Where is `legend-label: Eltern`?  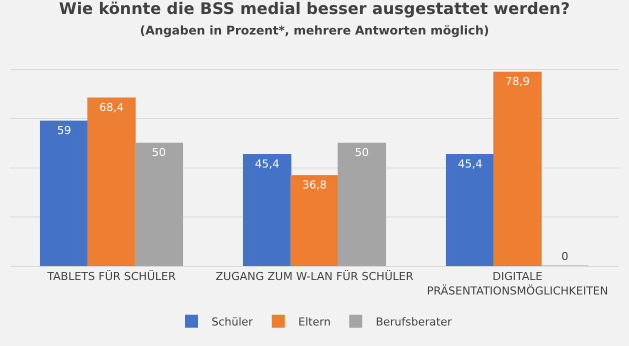 legend-label: Eltern is located at coordinates (314, 322).